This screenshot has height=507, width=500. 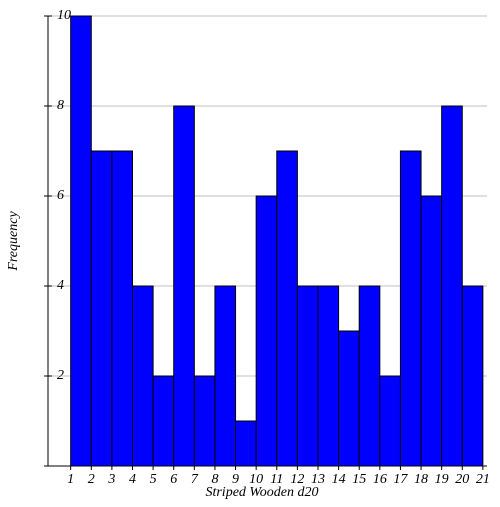 I want to click on x-tick-label: 21, so click(x=483, y=479).